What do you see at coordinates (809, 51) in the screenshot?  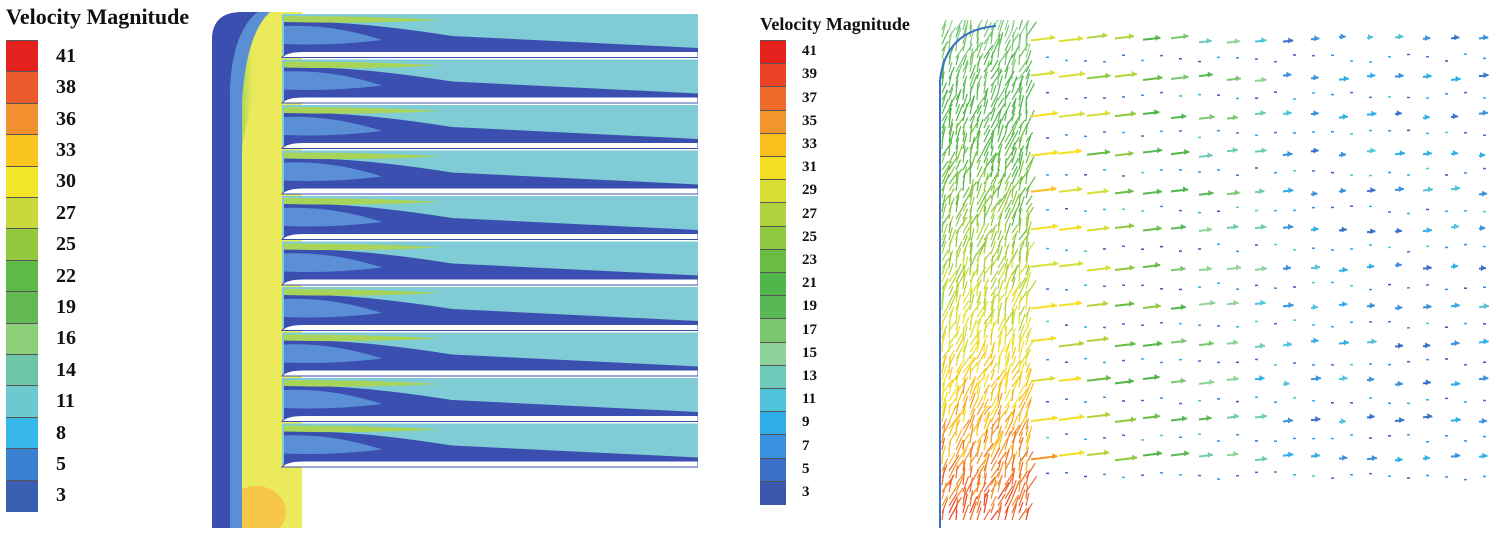 I see `legend-label: 41` at bounding box center [809, 51].